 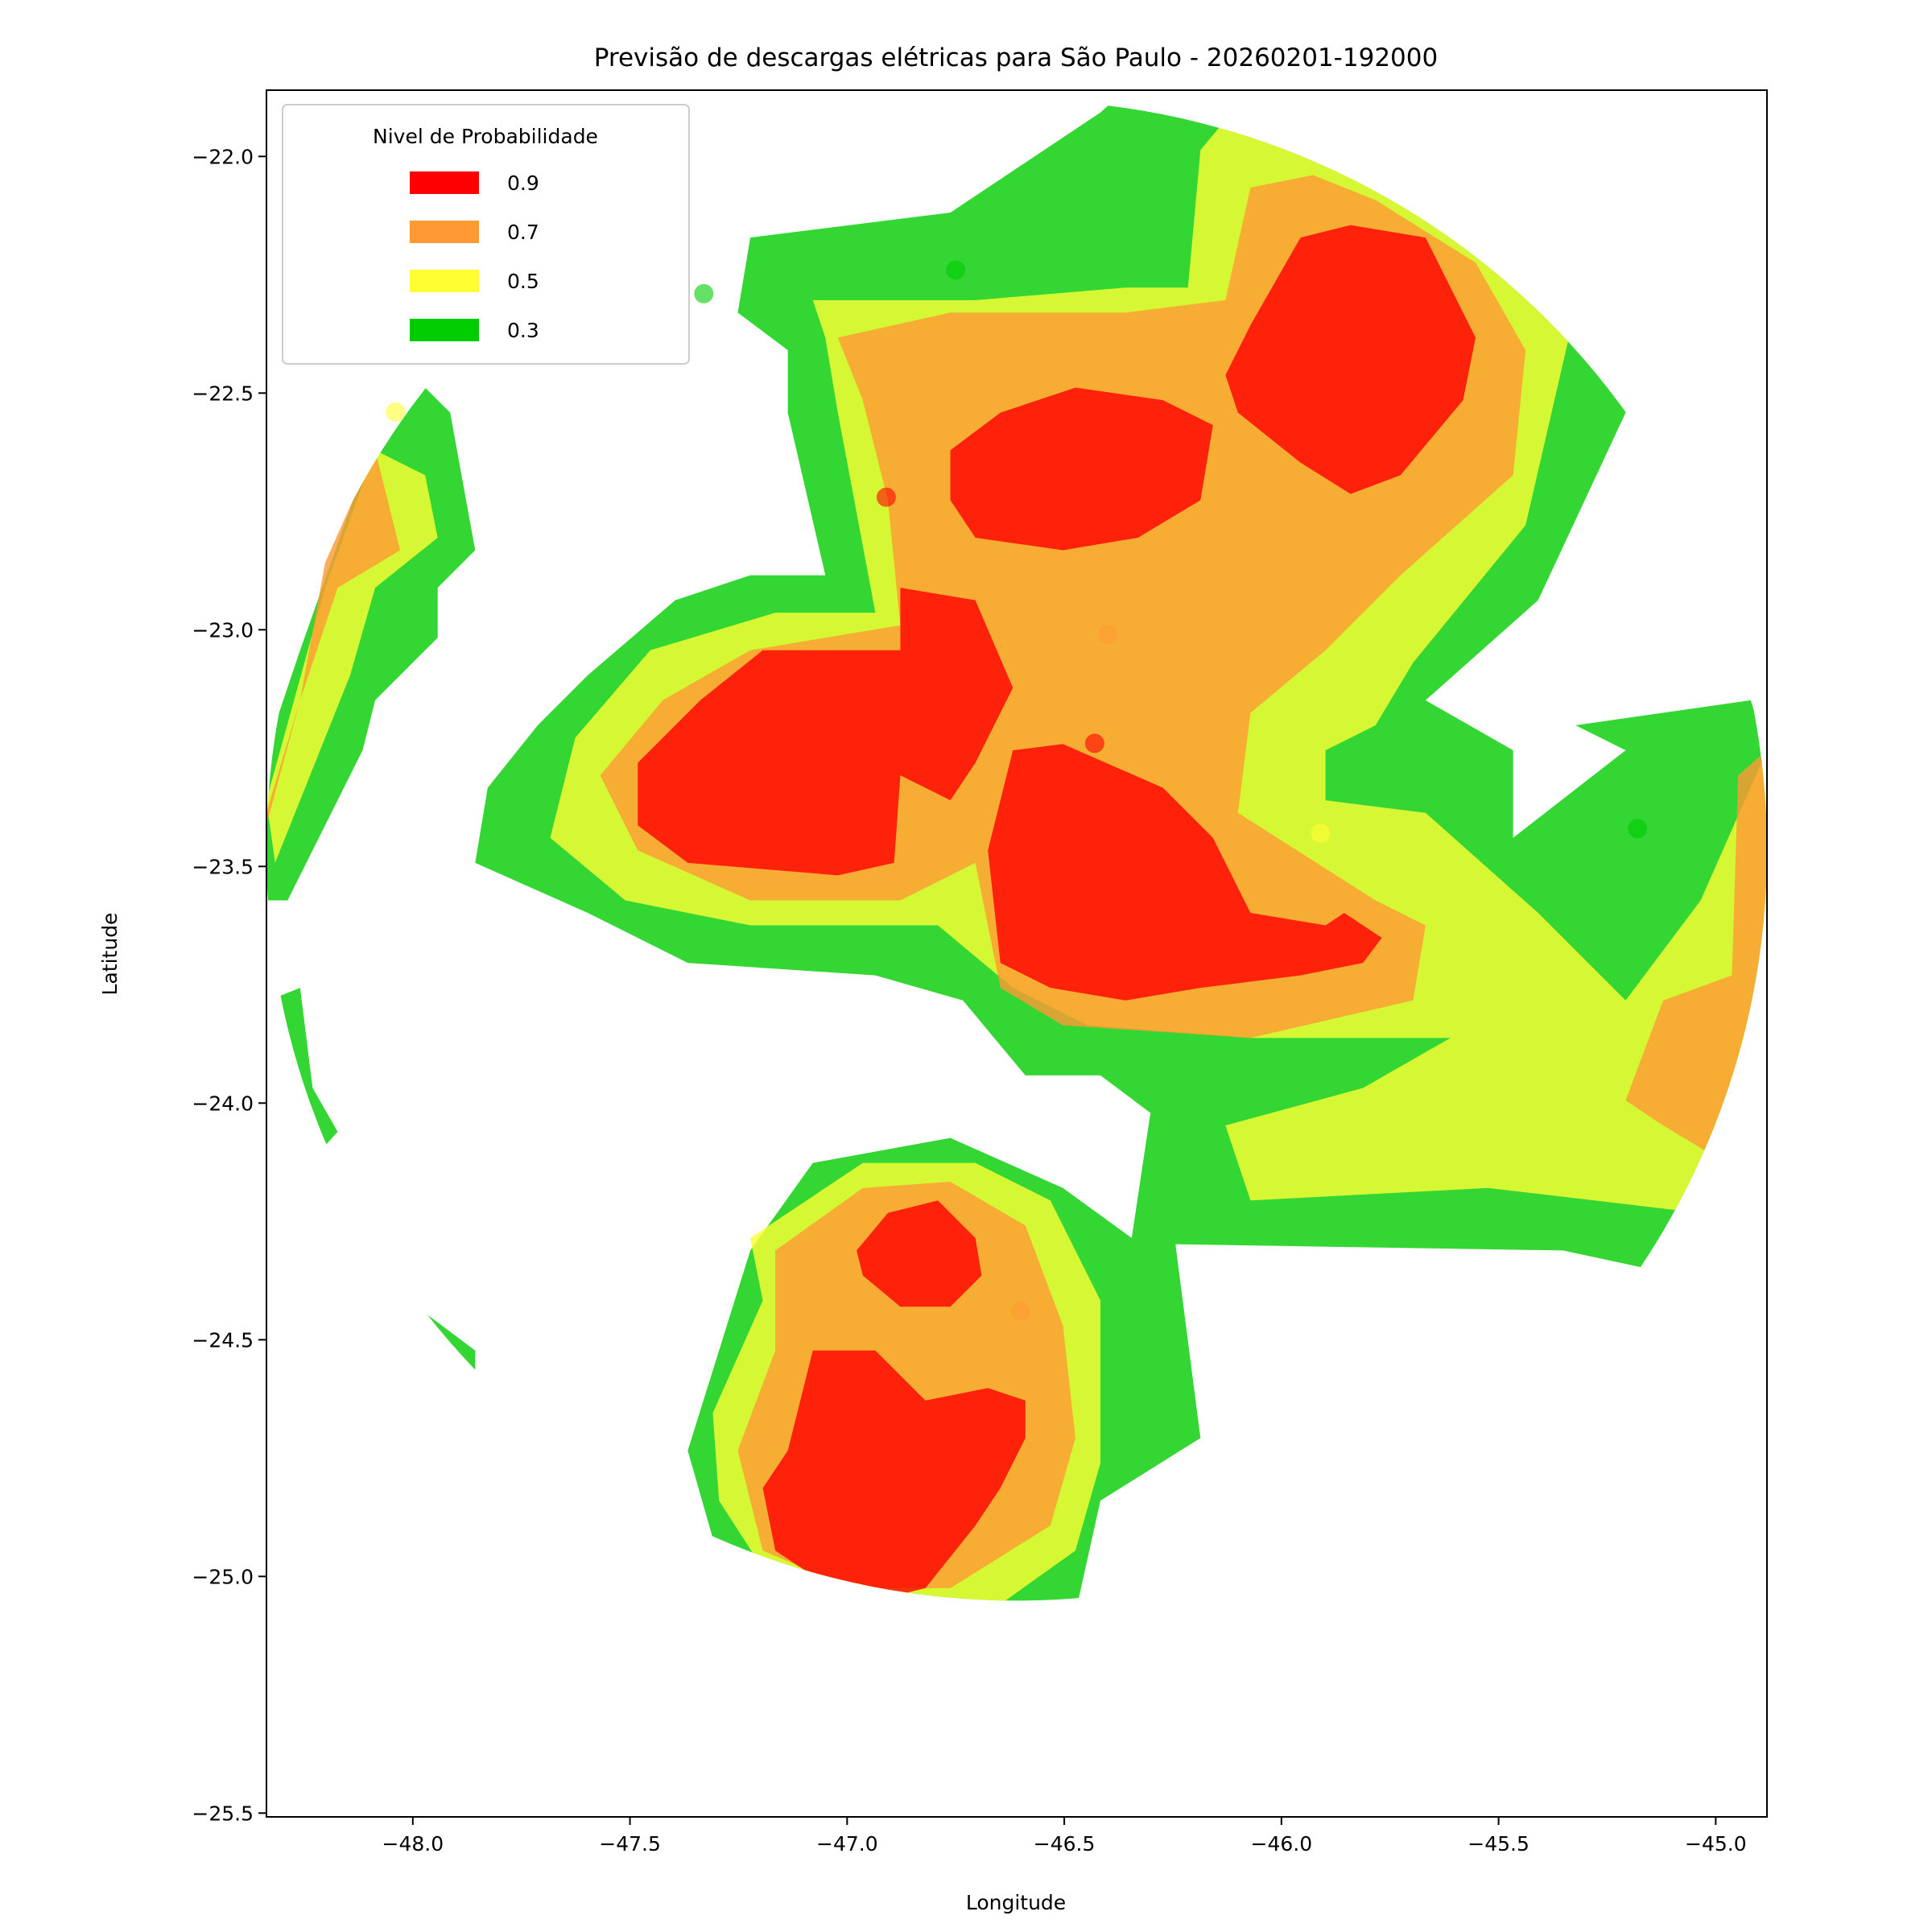 I want to click on x-tick-label: −46.0, so click(x=1282, y=1844).